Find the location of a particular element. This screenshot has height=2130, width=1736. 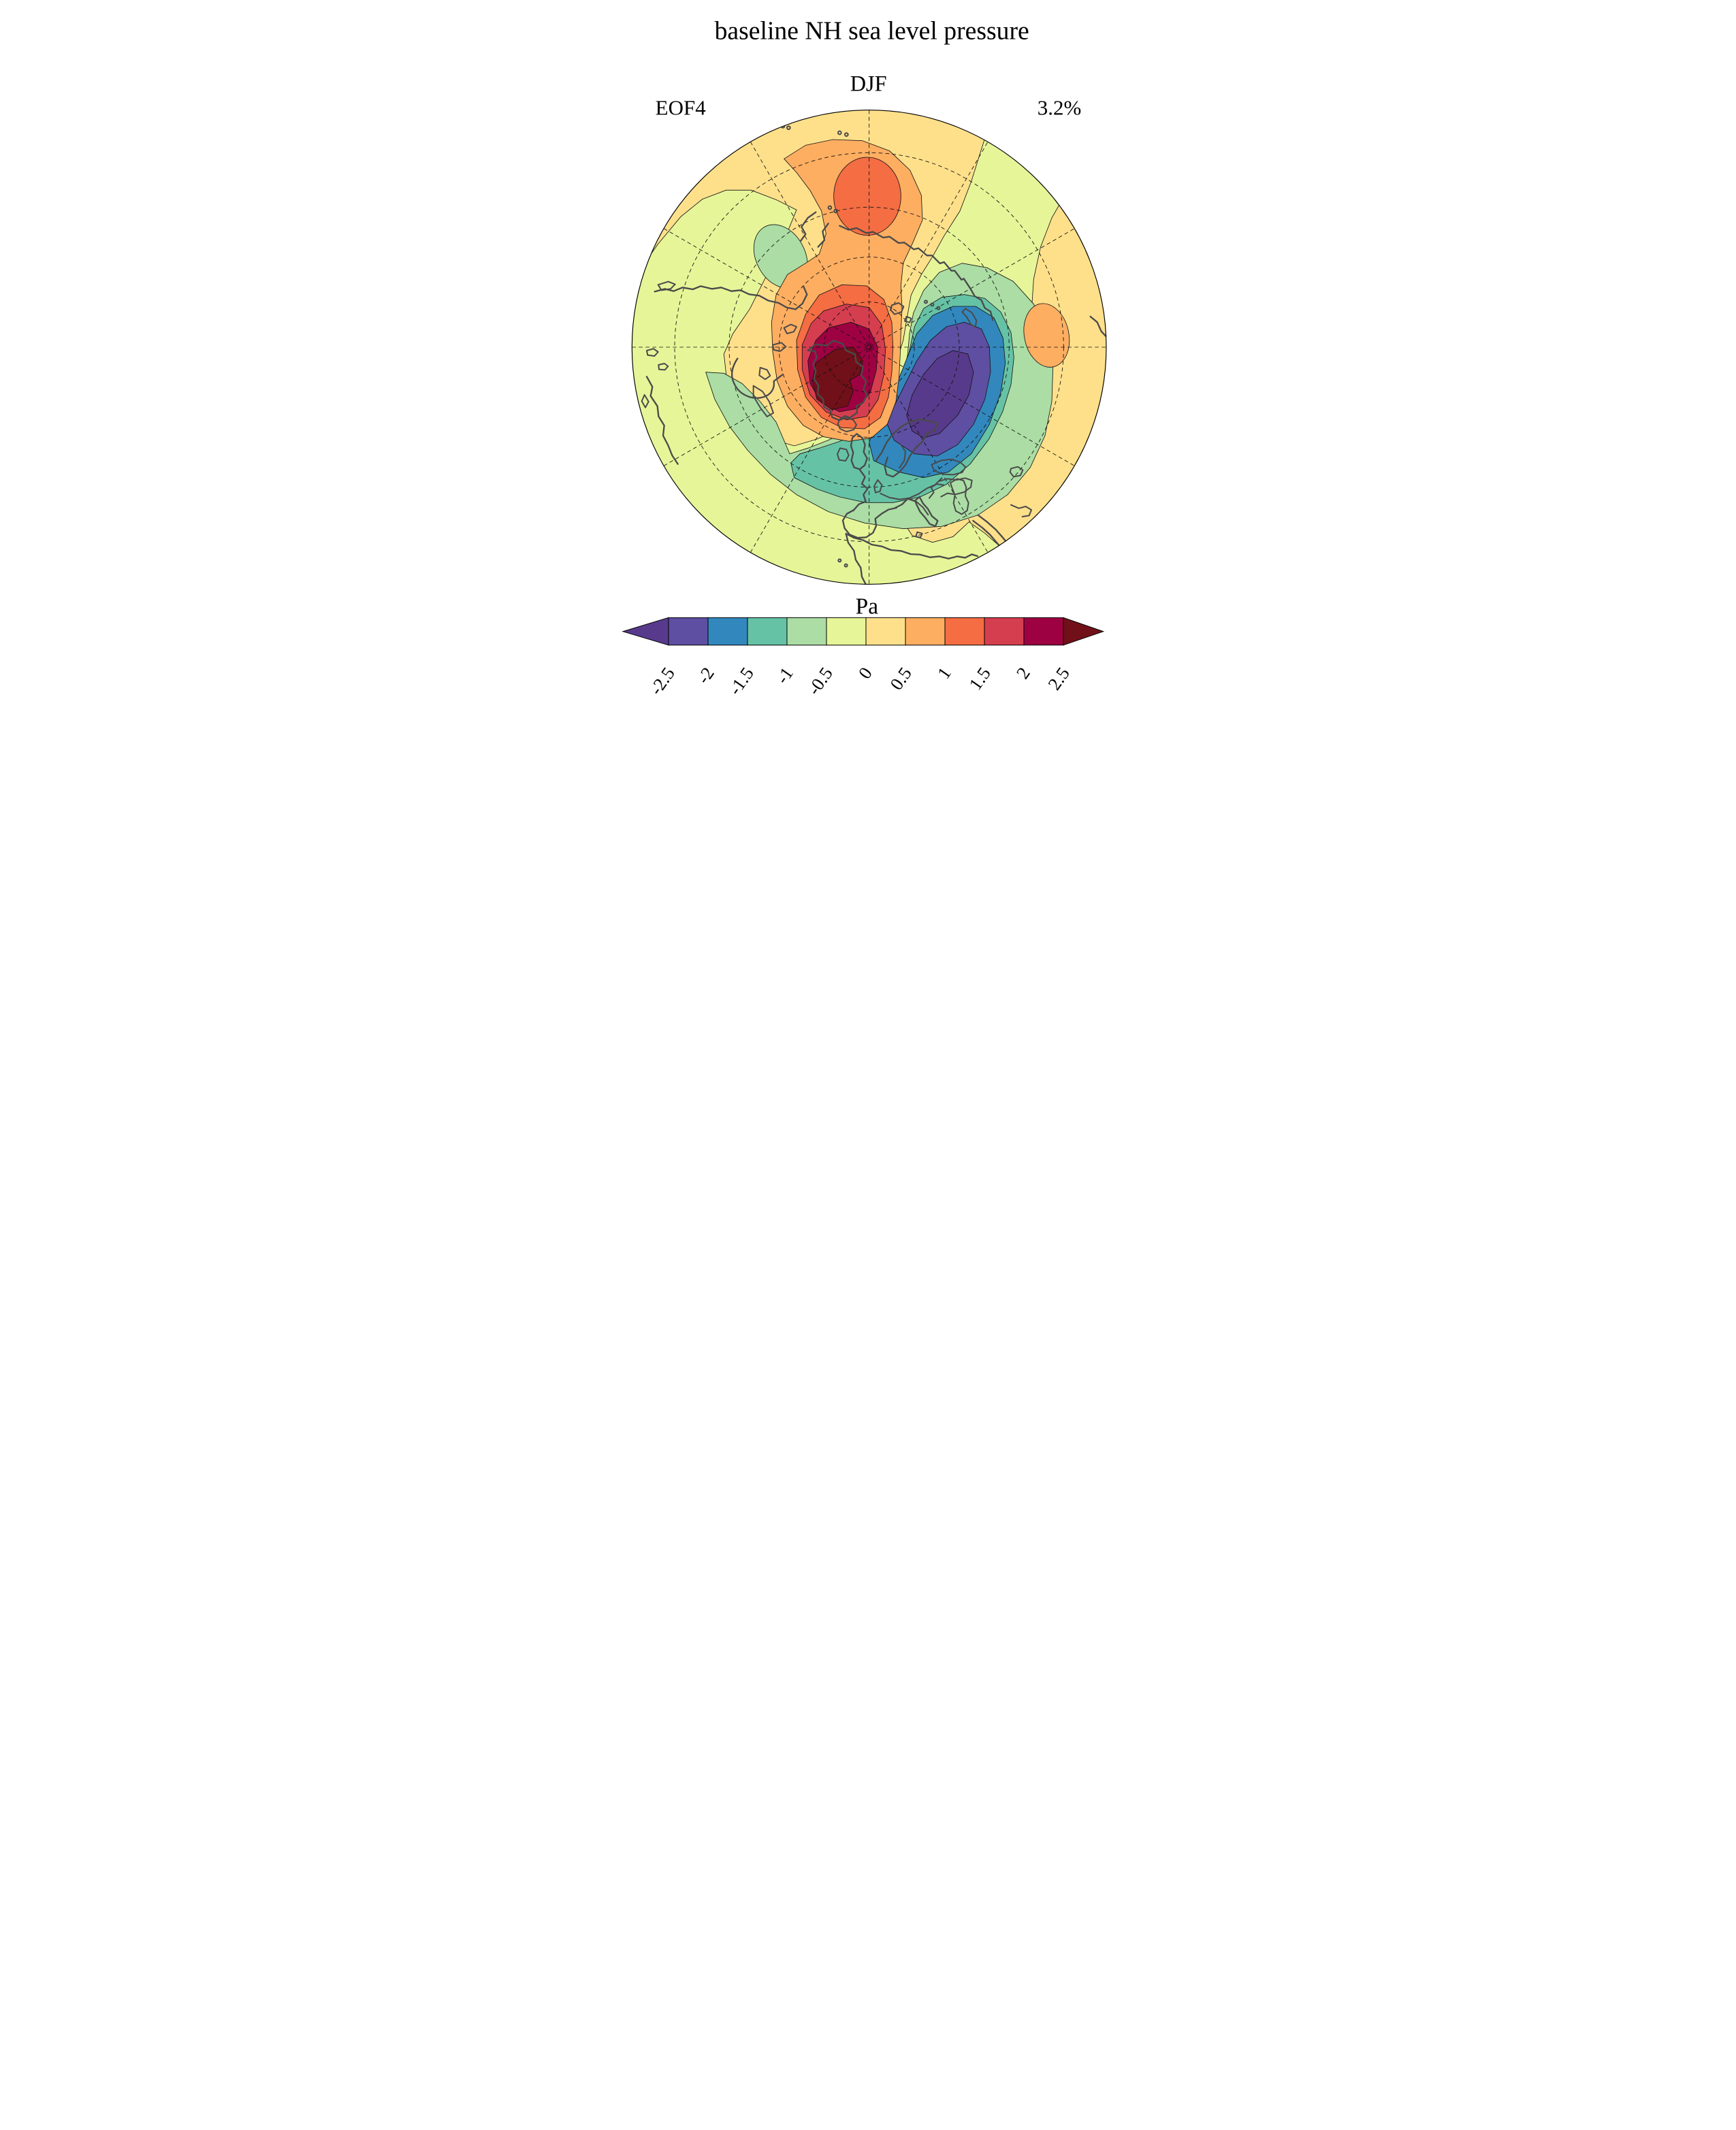

coast-canadian-arctic-islands is located at coordinates (774, 370).